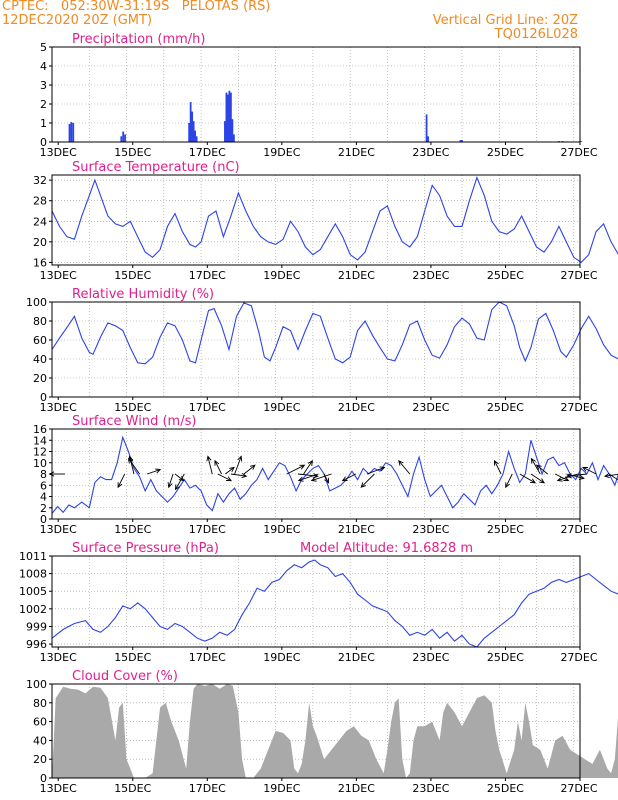  Describe the element at coordinates (430, 407) in the screenshot. I see `panel3-xtick-label: 23DEC` at that location.